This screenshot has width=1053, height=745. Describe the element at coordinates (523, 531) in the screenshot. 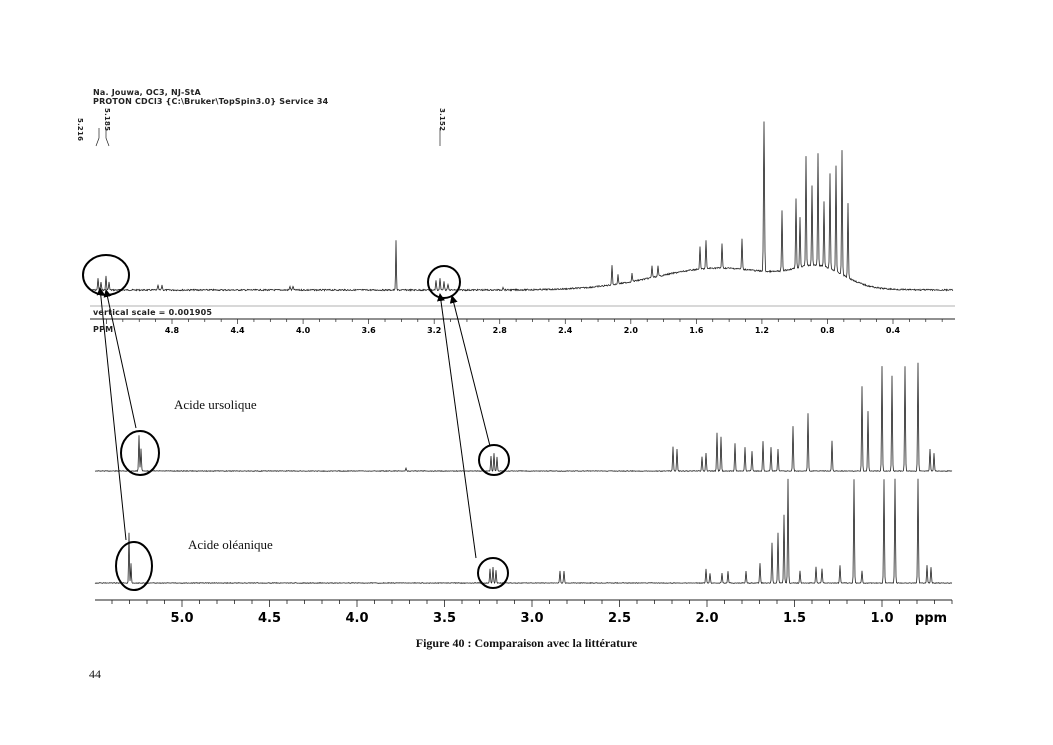

I see `oleanolic-acid-spectrum` at that location.